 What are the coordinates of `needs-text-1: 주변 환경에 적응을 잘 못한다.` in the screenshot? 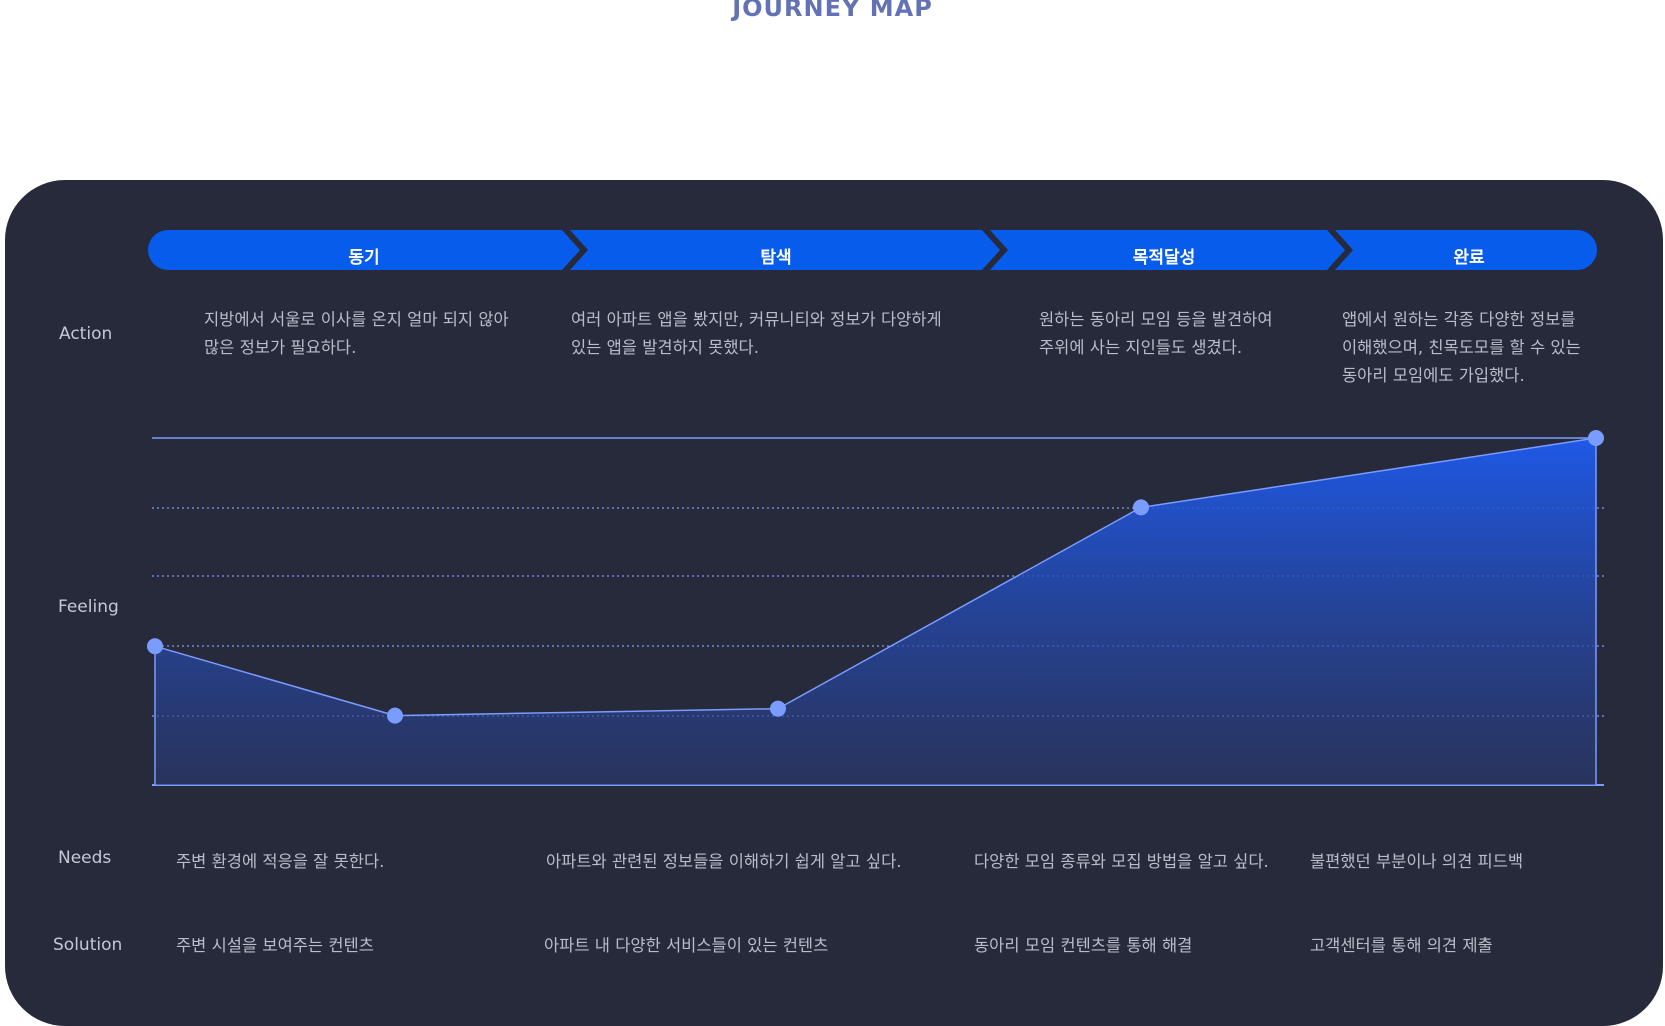 It's located at (280, 861).